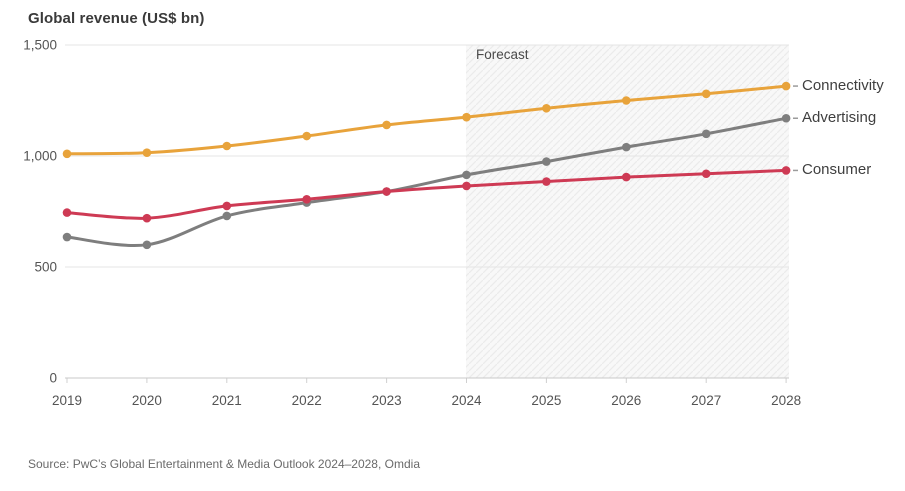 This screenshot has width=905, height=491. What do you see at coordinates (227, 206) in the screenshot?
I see `data-point-consumer-2021` at bounding box center [227, 206].